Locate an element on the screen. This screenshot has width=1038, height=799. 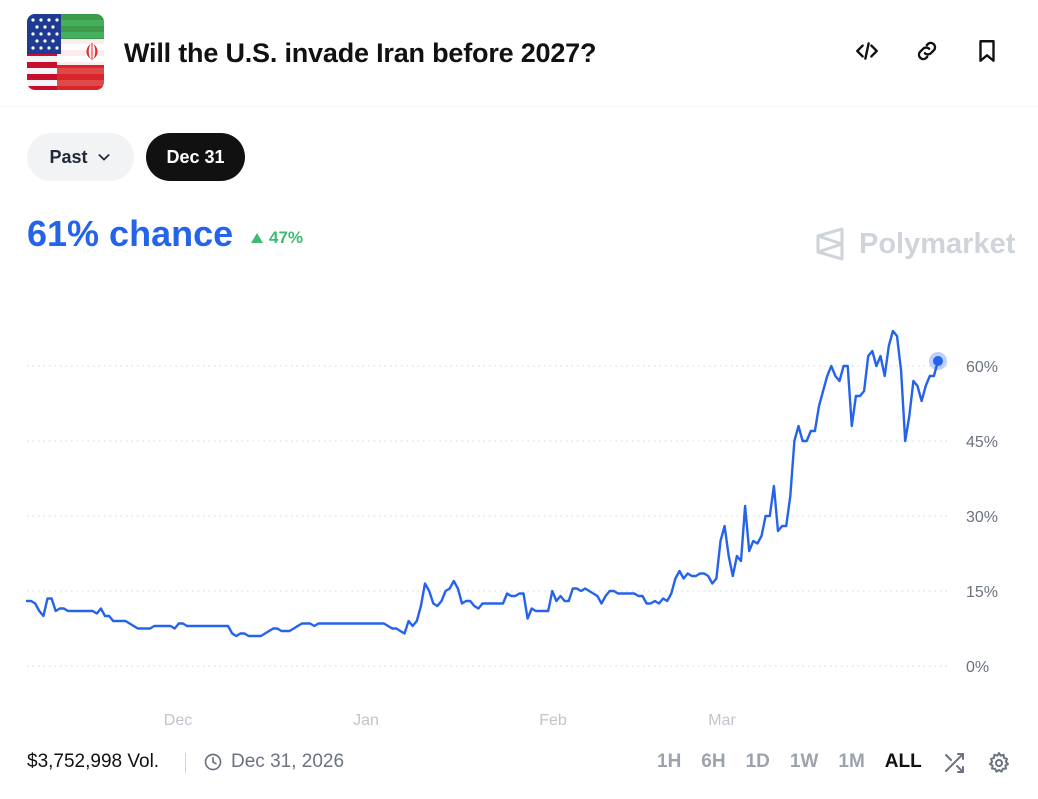
us-iran-flag-icon is located at coordinates (65, 52).